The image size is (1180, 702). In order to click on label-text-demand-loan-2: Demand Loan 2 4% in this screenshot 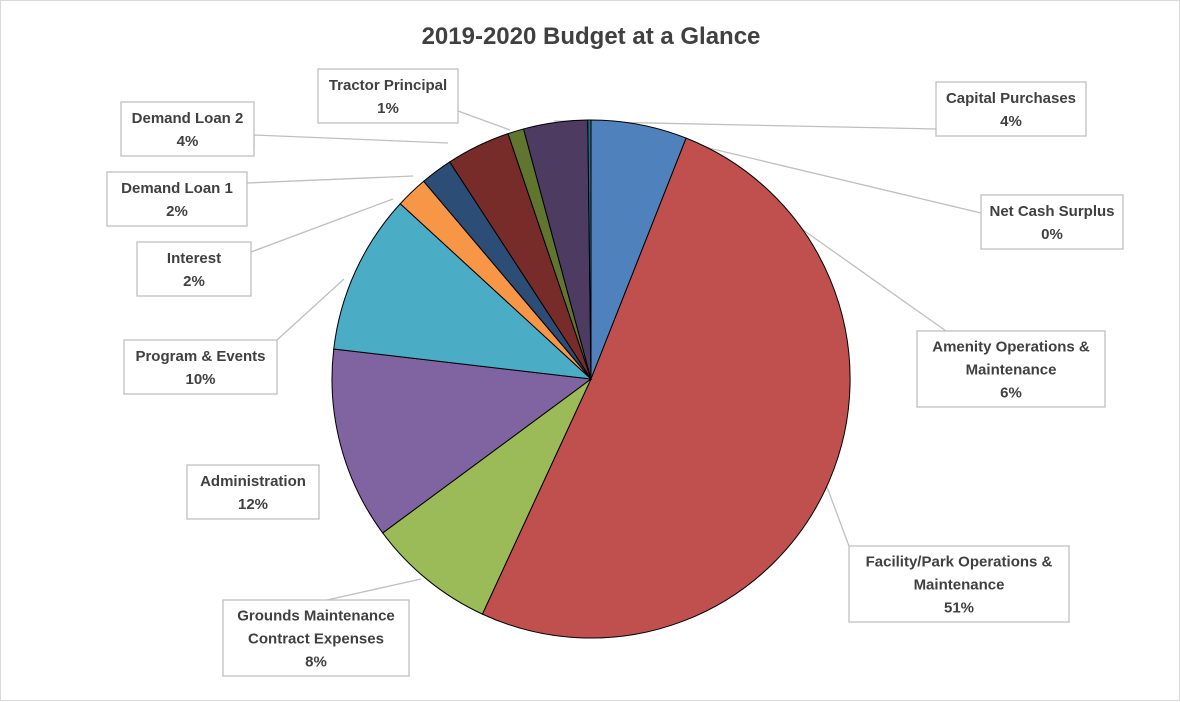, I will do `click(188, 130)`.